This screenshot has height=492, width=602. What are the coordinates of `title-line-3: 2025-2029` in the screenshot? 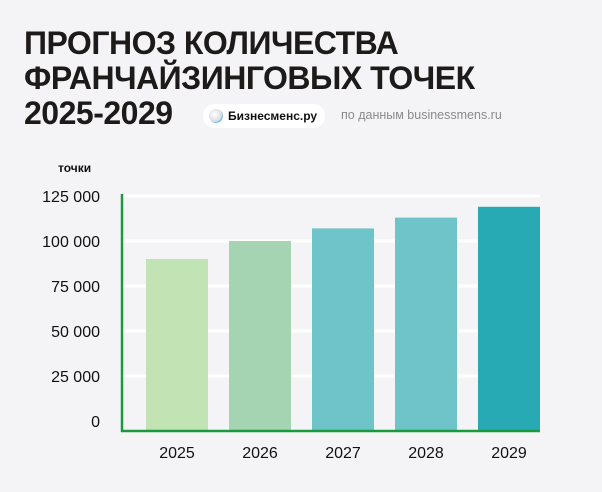 It's located at (98, 113).